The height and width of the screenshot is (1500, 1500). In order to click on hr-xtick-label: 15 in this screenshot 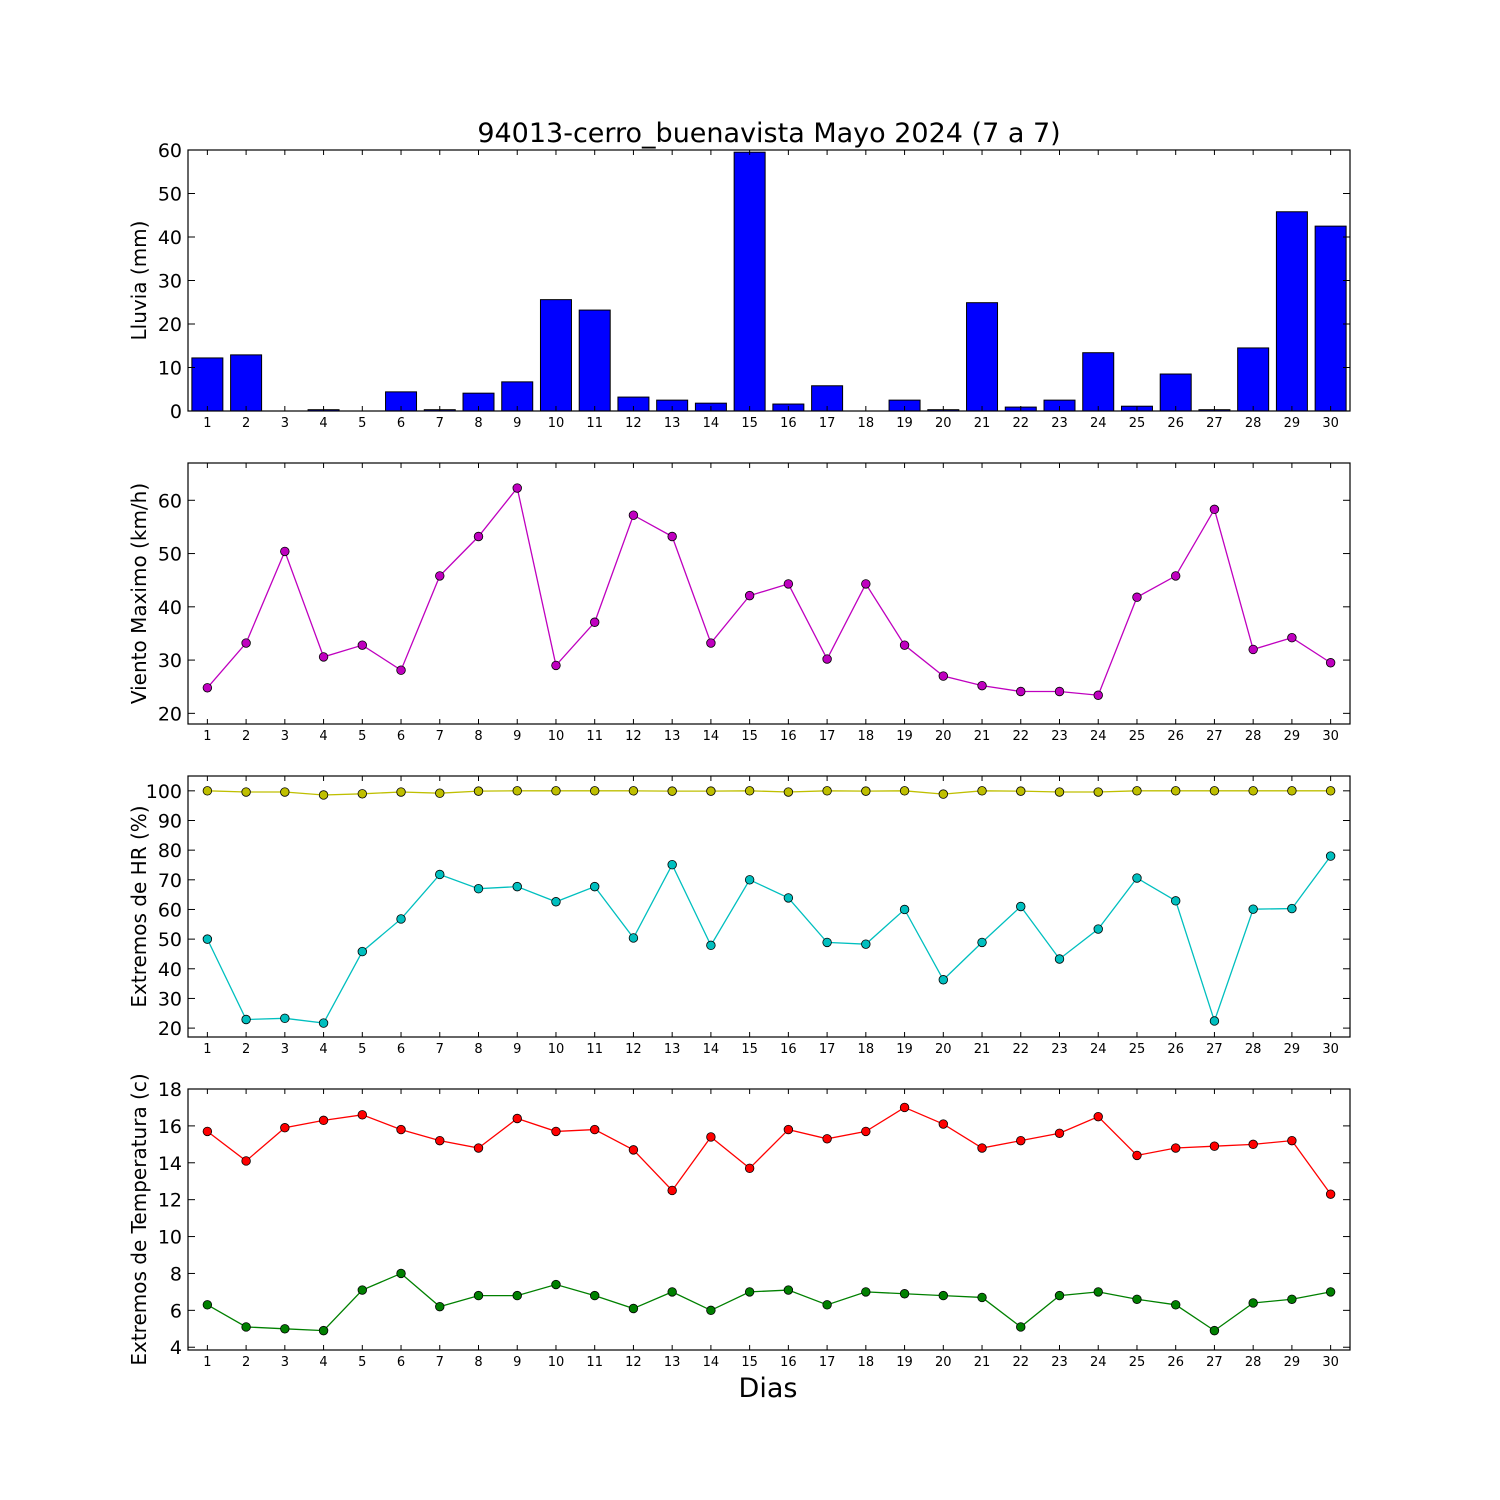, I will do `click(749, 1049)`.